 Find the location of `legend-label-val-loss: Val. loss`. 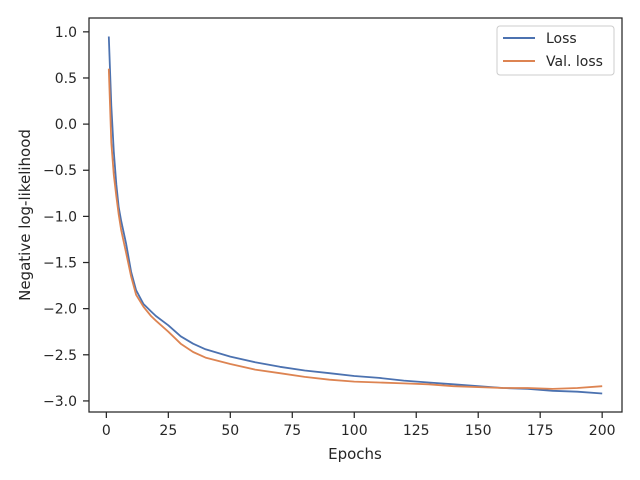

legend-label-val-loss: Val. loss is located at coordinates (574, 62).